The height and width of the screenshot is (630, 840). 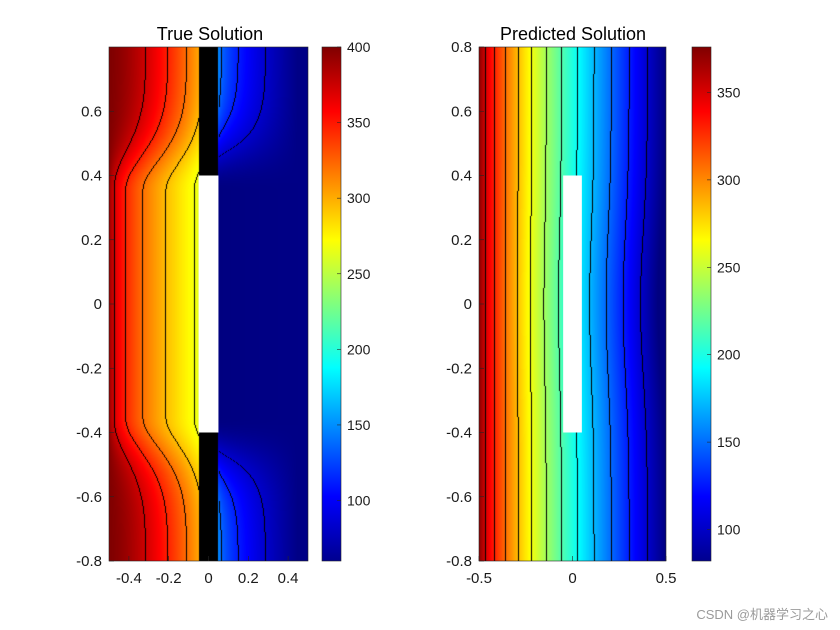 I want to click on predicted-solution-colorbar-gradient, so click(x=701, y=304).